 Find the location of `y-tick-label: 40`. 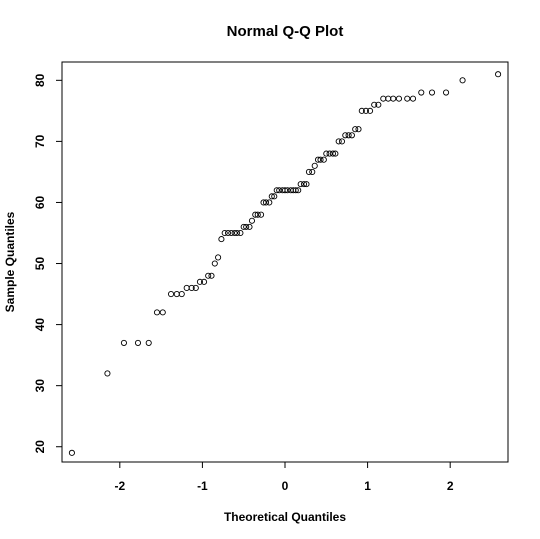

y-tick-label: 40 is located at coordinates (40, 325).